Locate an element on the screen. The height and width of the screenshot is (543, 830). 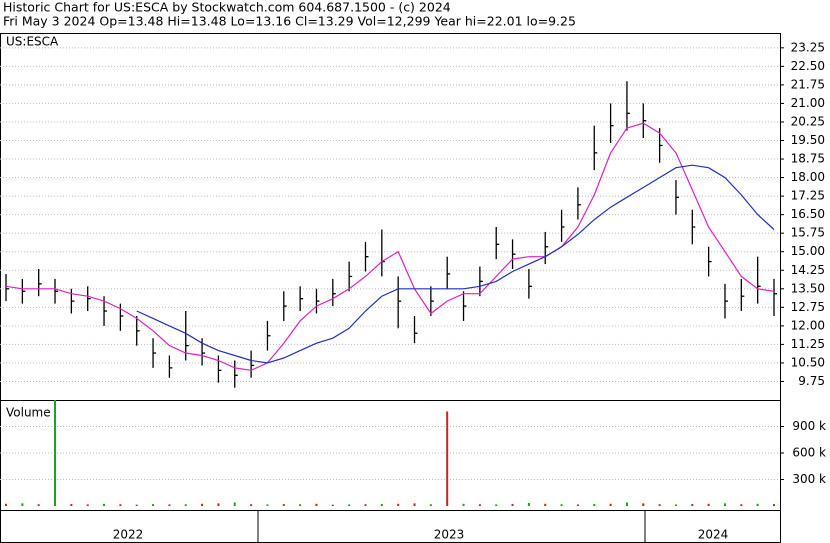
y-tick-label: 22.50 is located at coordinates (808, 66).